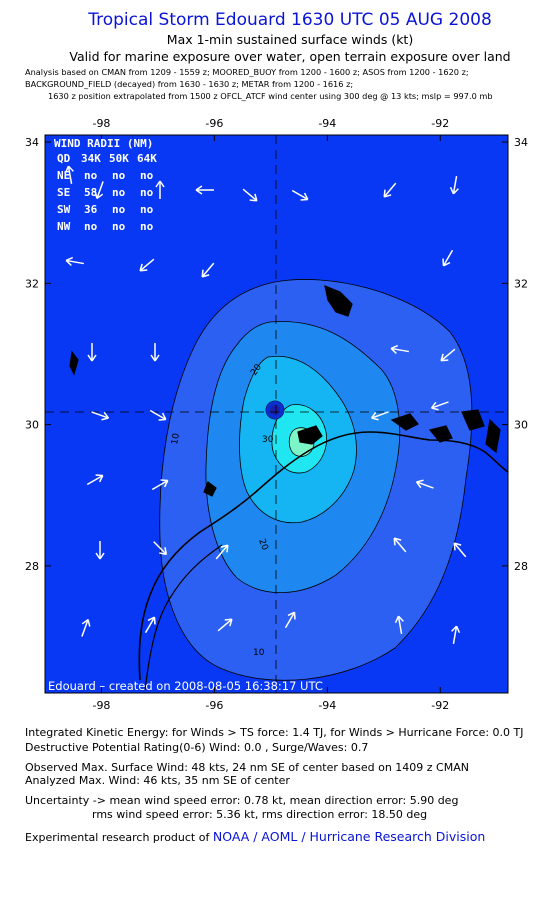  I want to click on x-tick-label-top: -92, so click(440, 123).